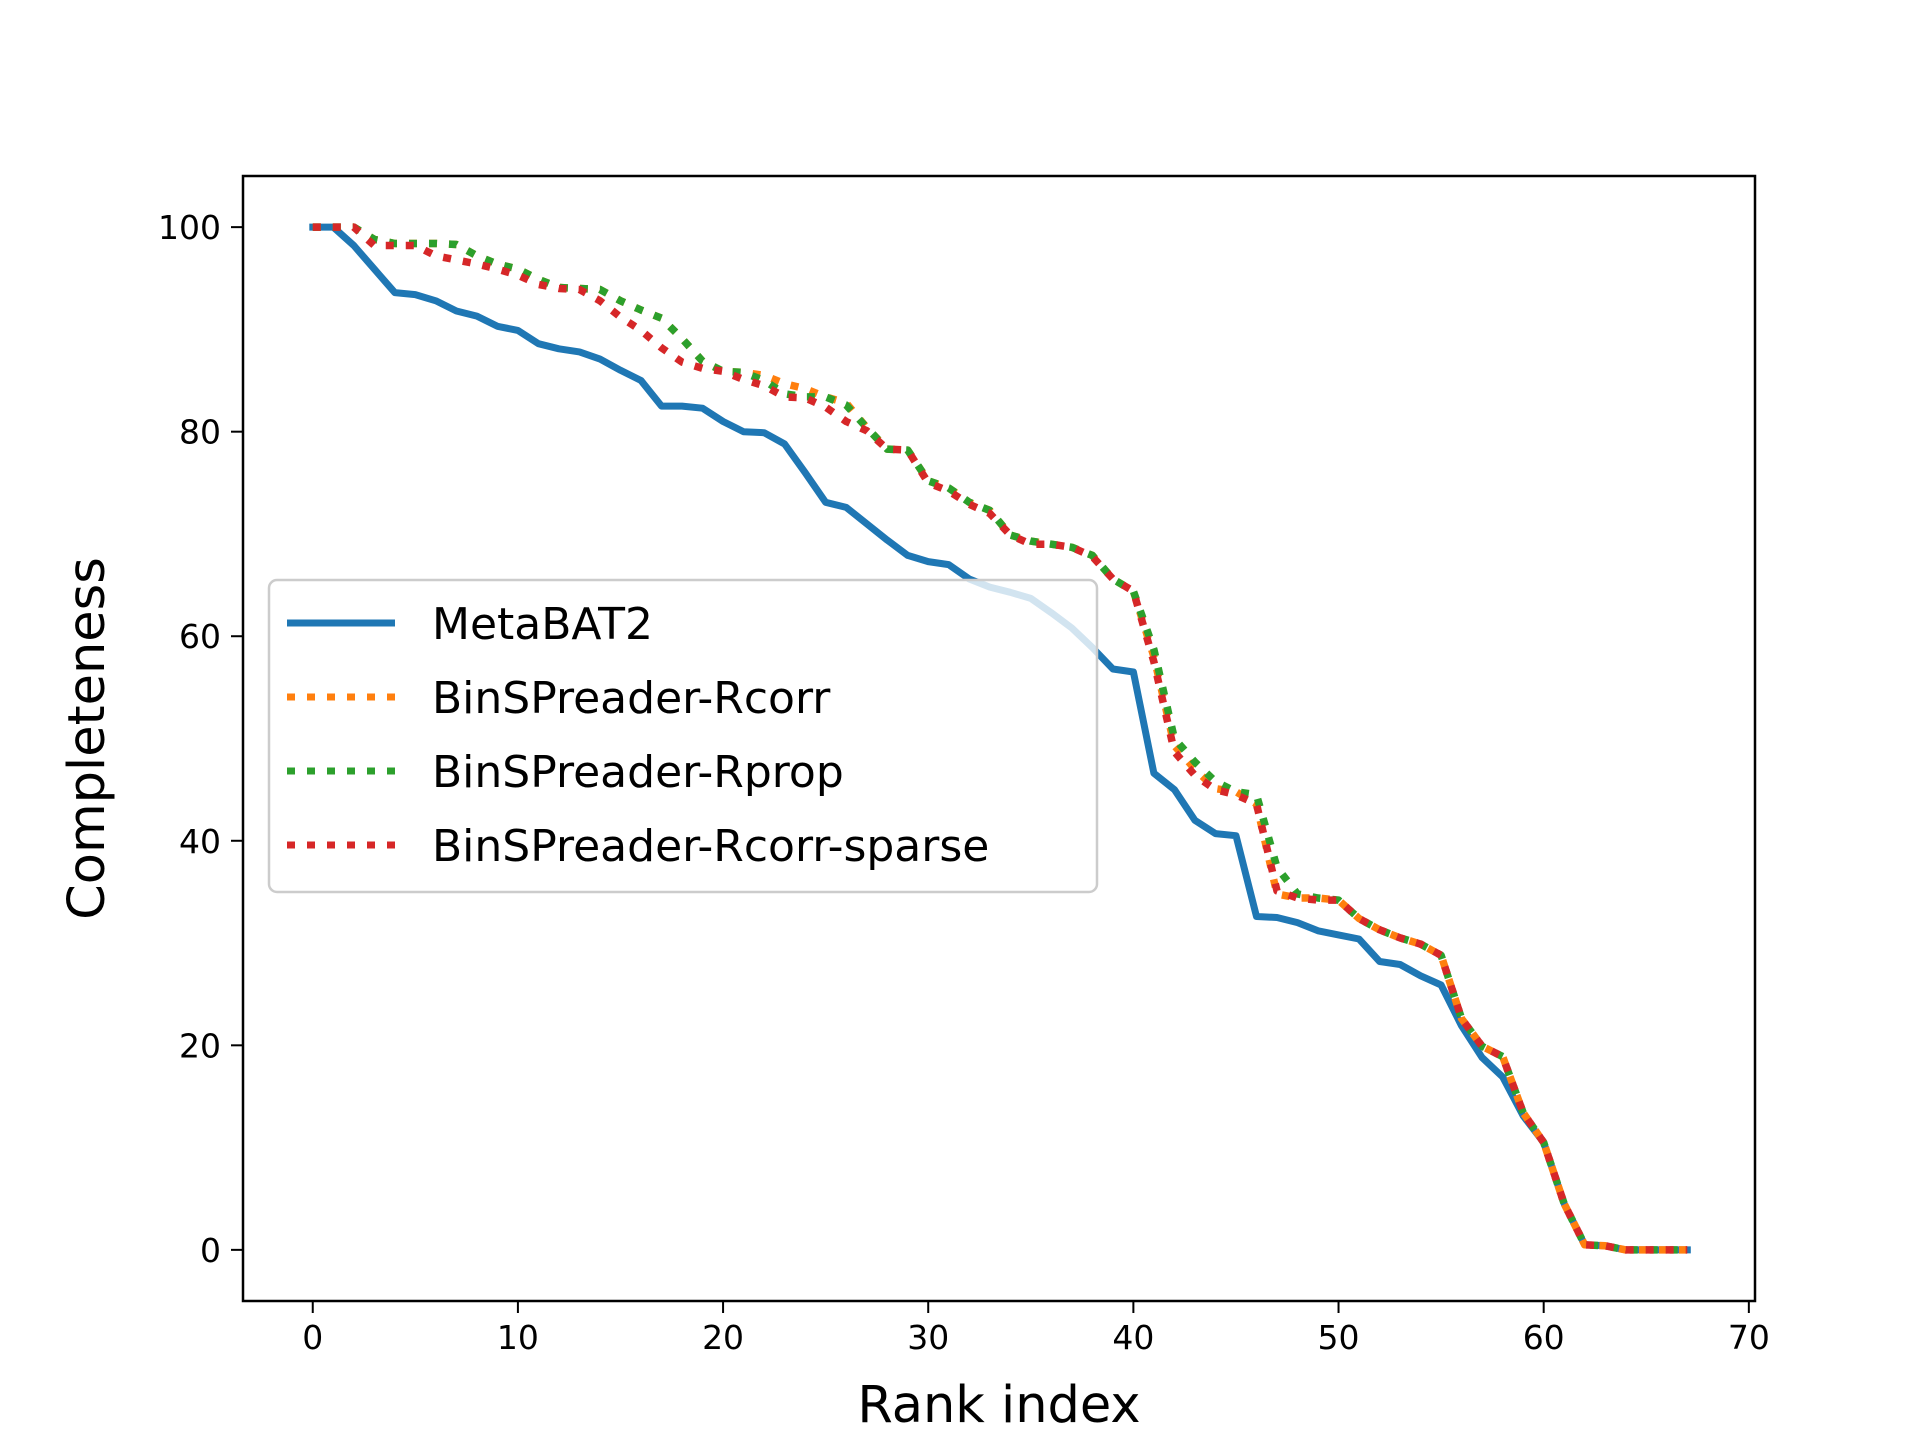 The height and width of the screenshot is (1440, 1920). Describe the element at coordinates (210, 1250) in the screenshot. I see `y-tick-label: 0` at that location.